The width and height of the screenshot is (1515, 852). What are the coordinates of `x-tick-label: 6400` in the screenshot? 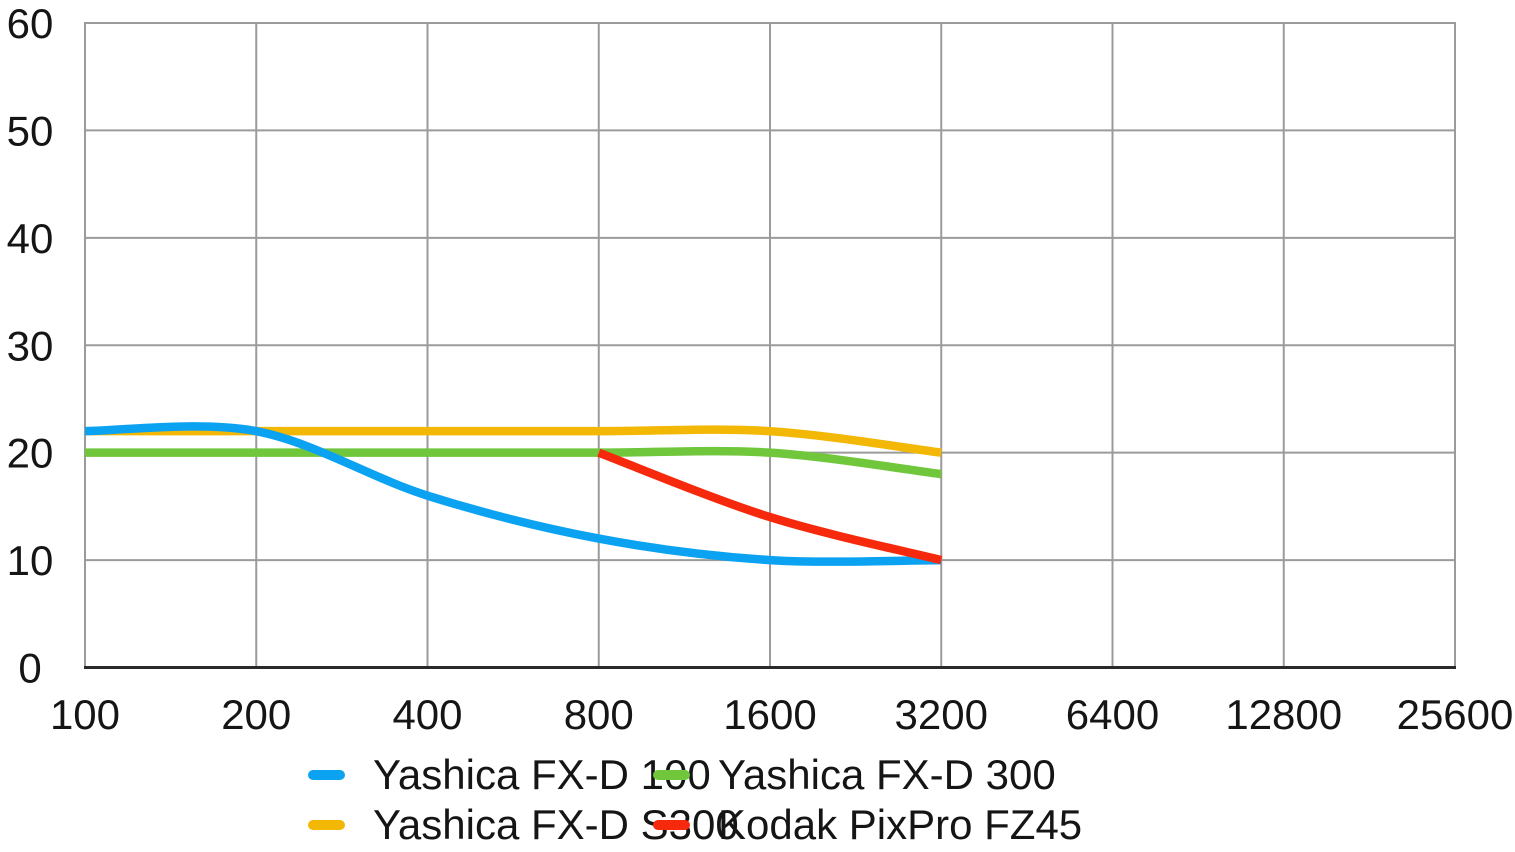 It's located at (1112, 714).